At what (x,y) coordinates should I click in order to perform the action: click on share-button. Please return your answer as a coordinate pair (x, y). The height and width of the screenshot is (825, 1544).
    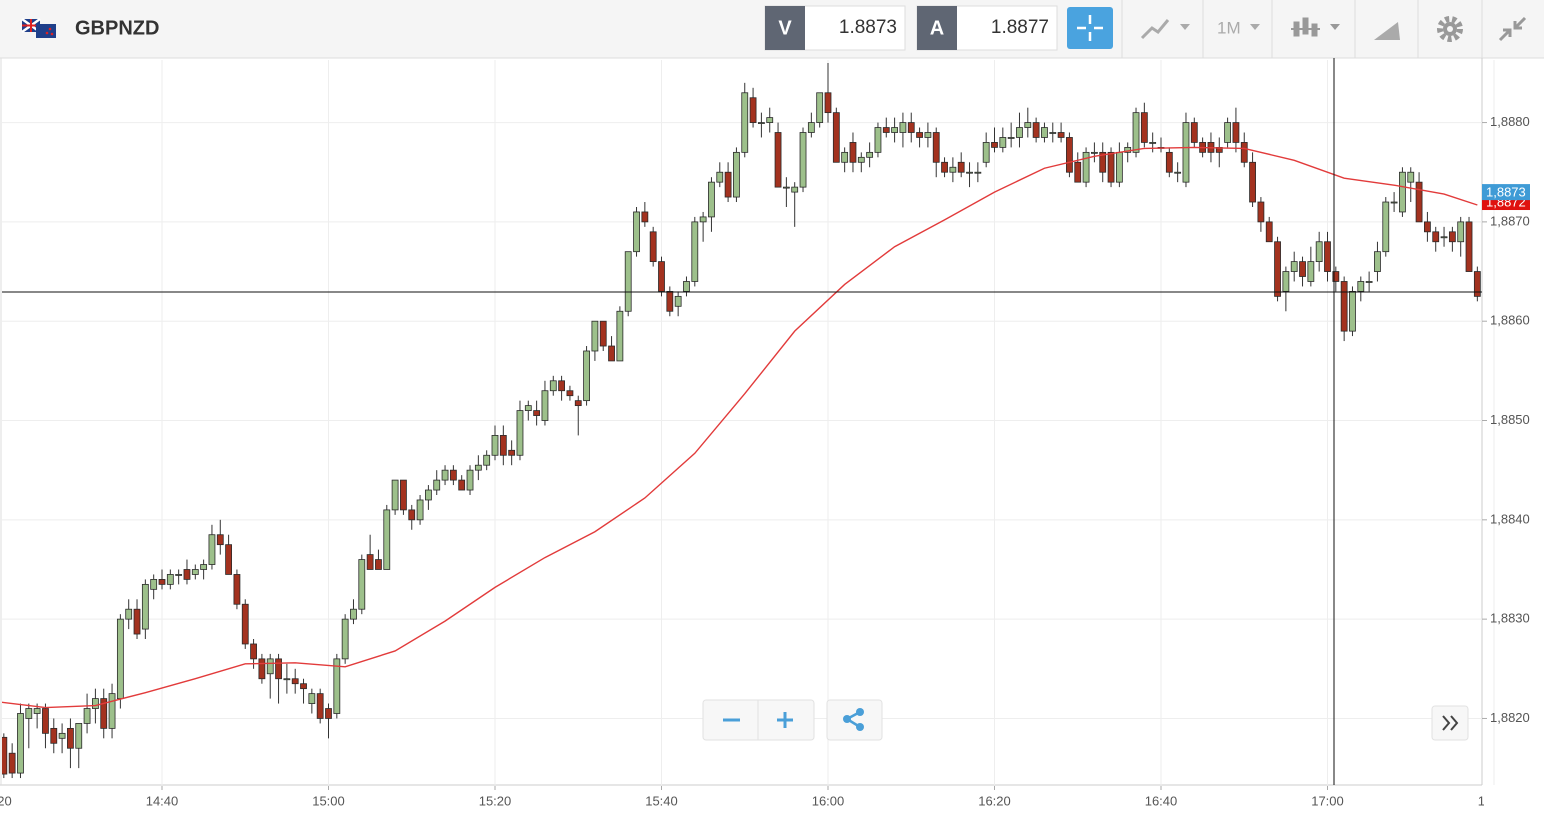
    Looking at the image, I should click on (854, 720).